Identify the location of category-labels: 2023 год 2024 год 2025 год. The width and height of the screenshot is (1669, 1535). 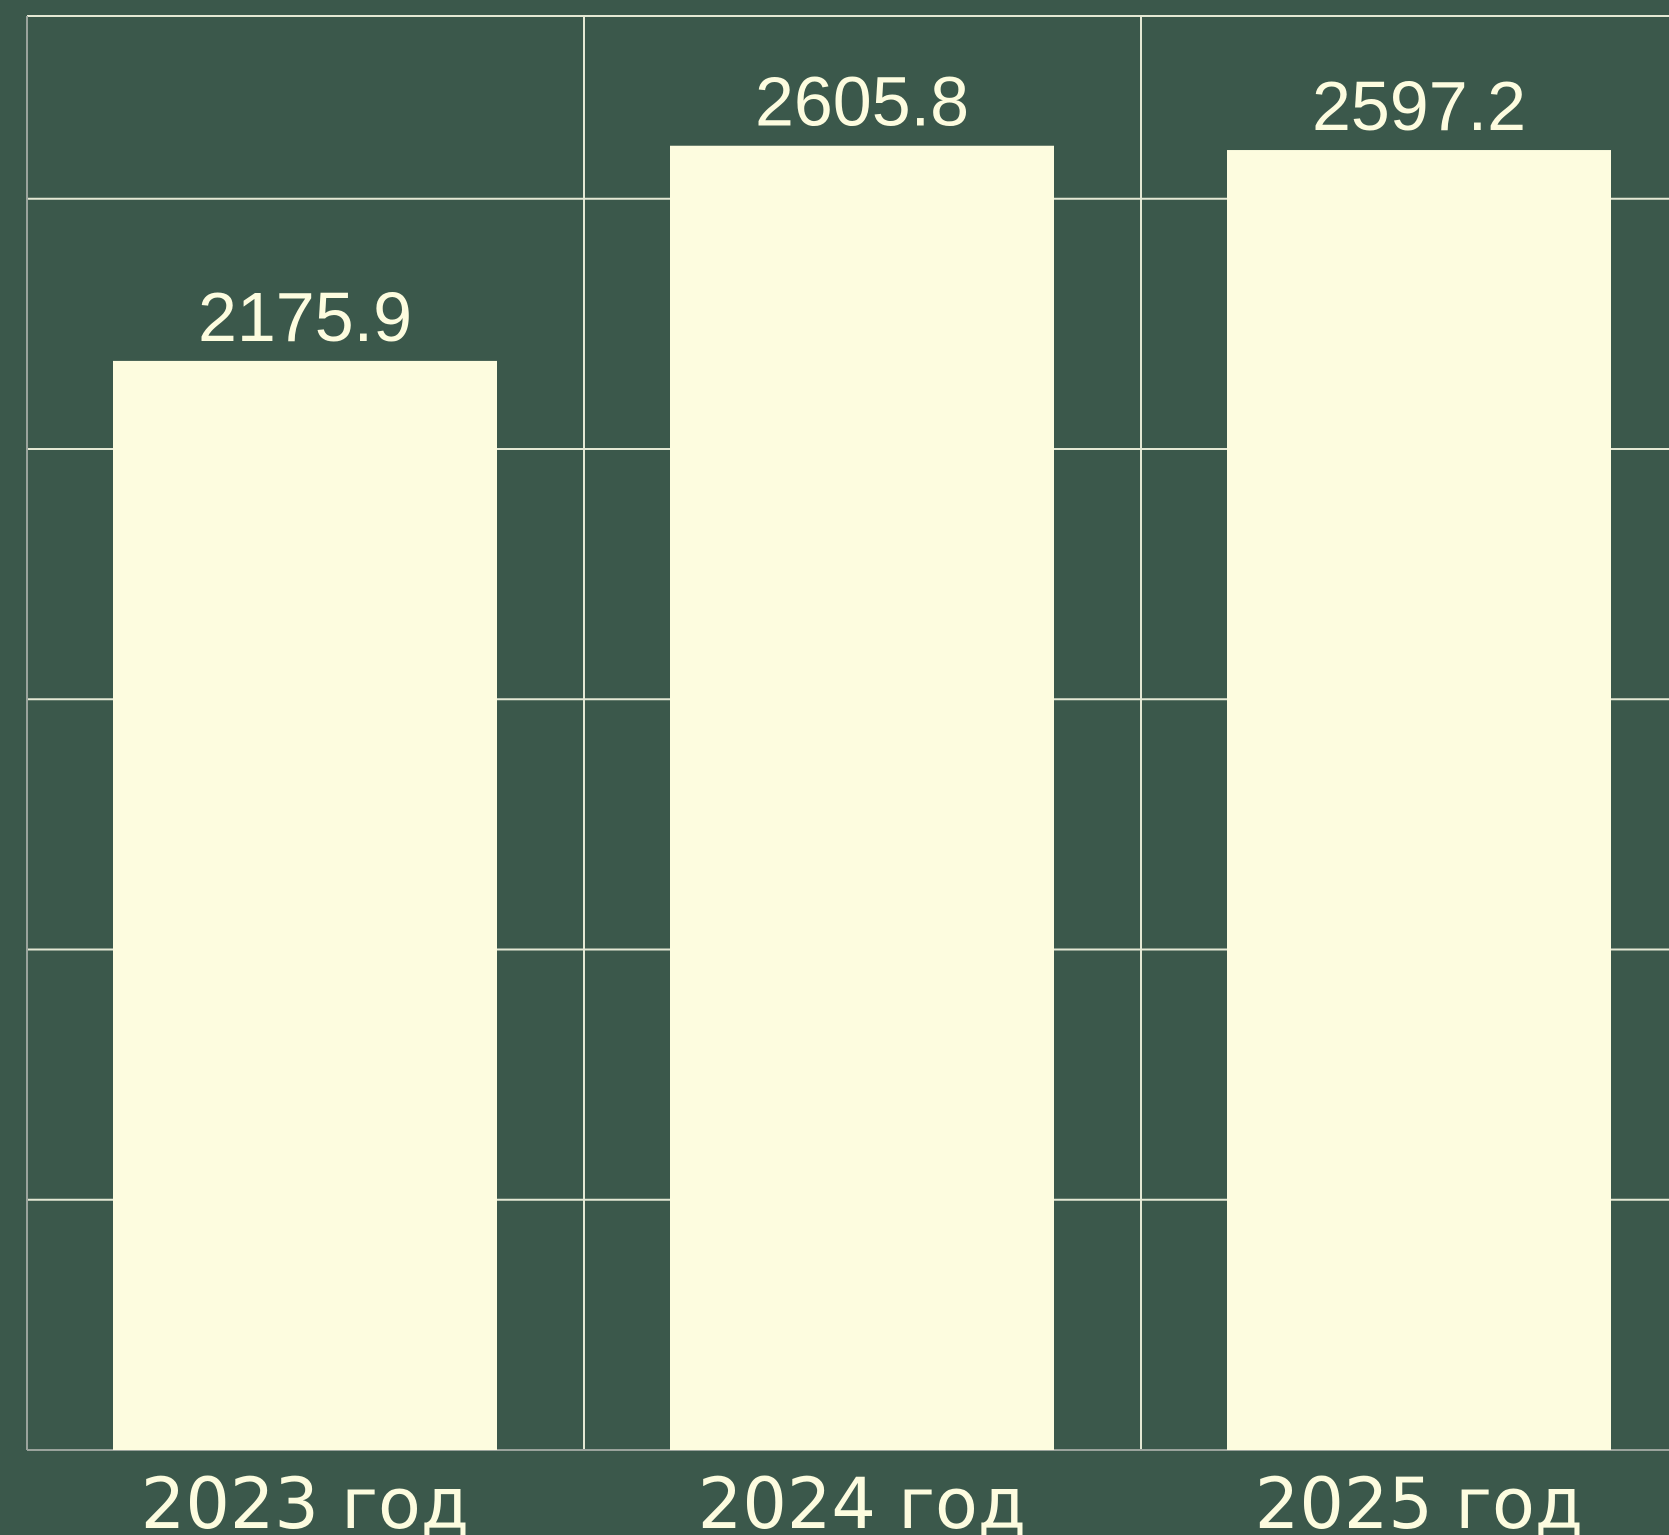
(862, 1499).